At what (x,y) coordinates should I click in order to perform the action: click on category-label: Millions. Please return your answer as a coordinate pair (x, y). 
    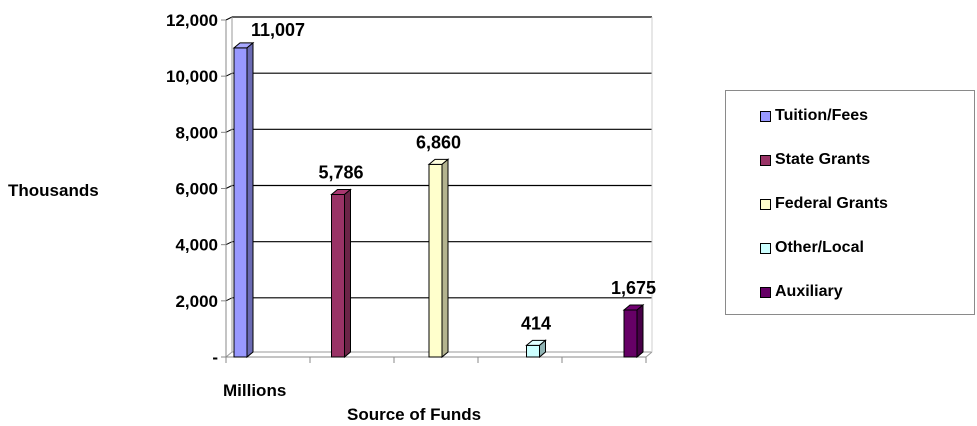
    Looking at the image, I should click on (254, 390).